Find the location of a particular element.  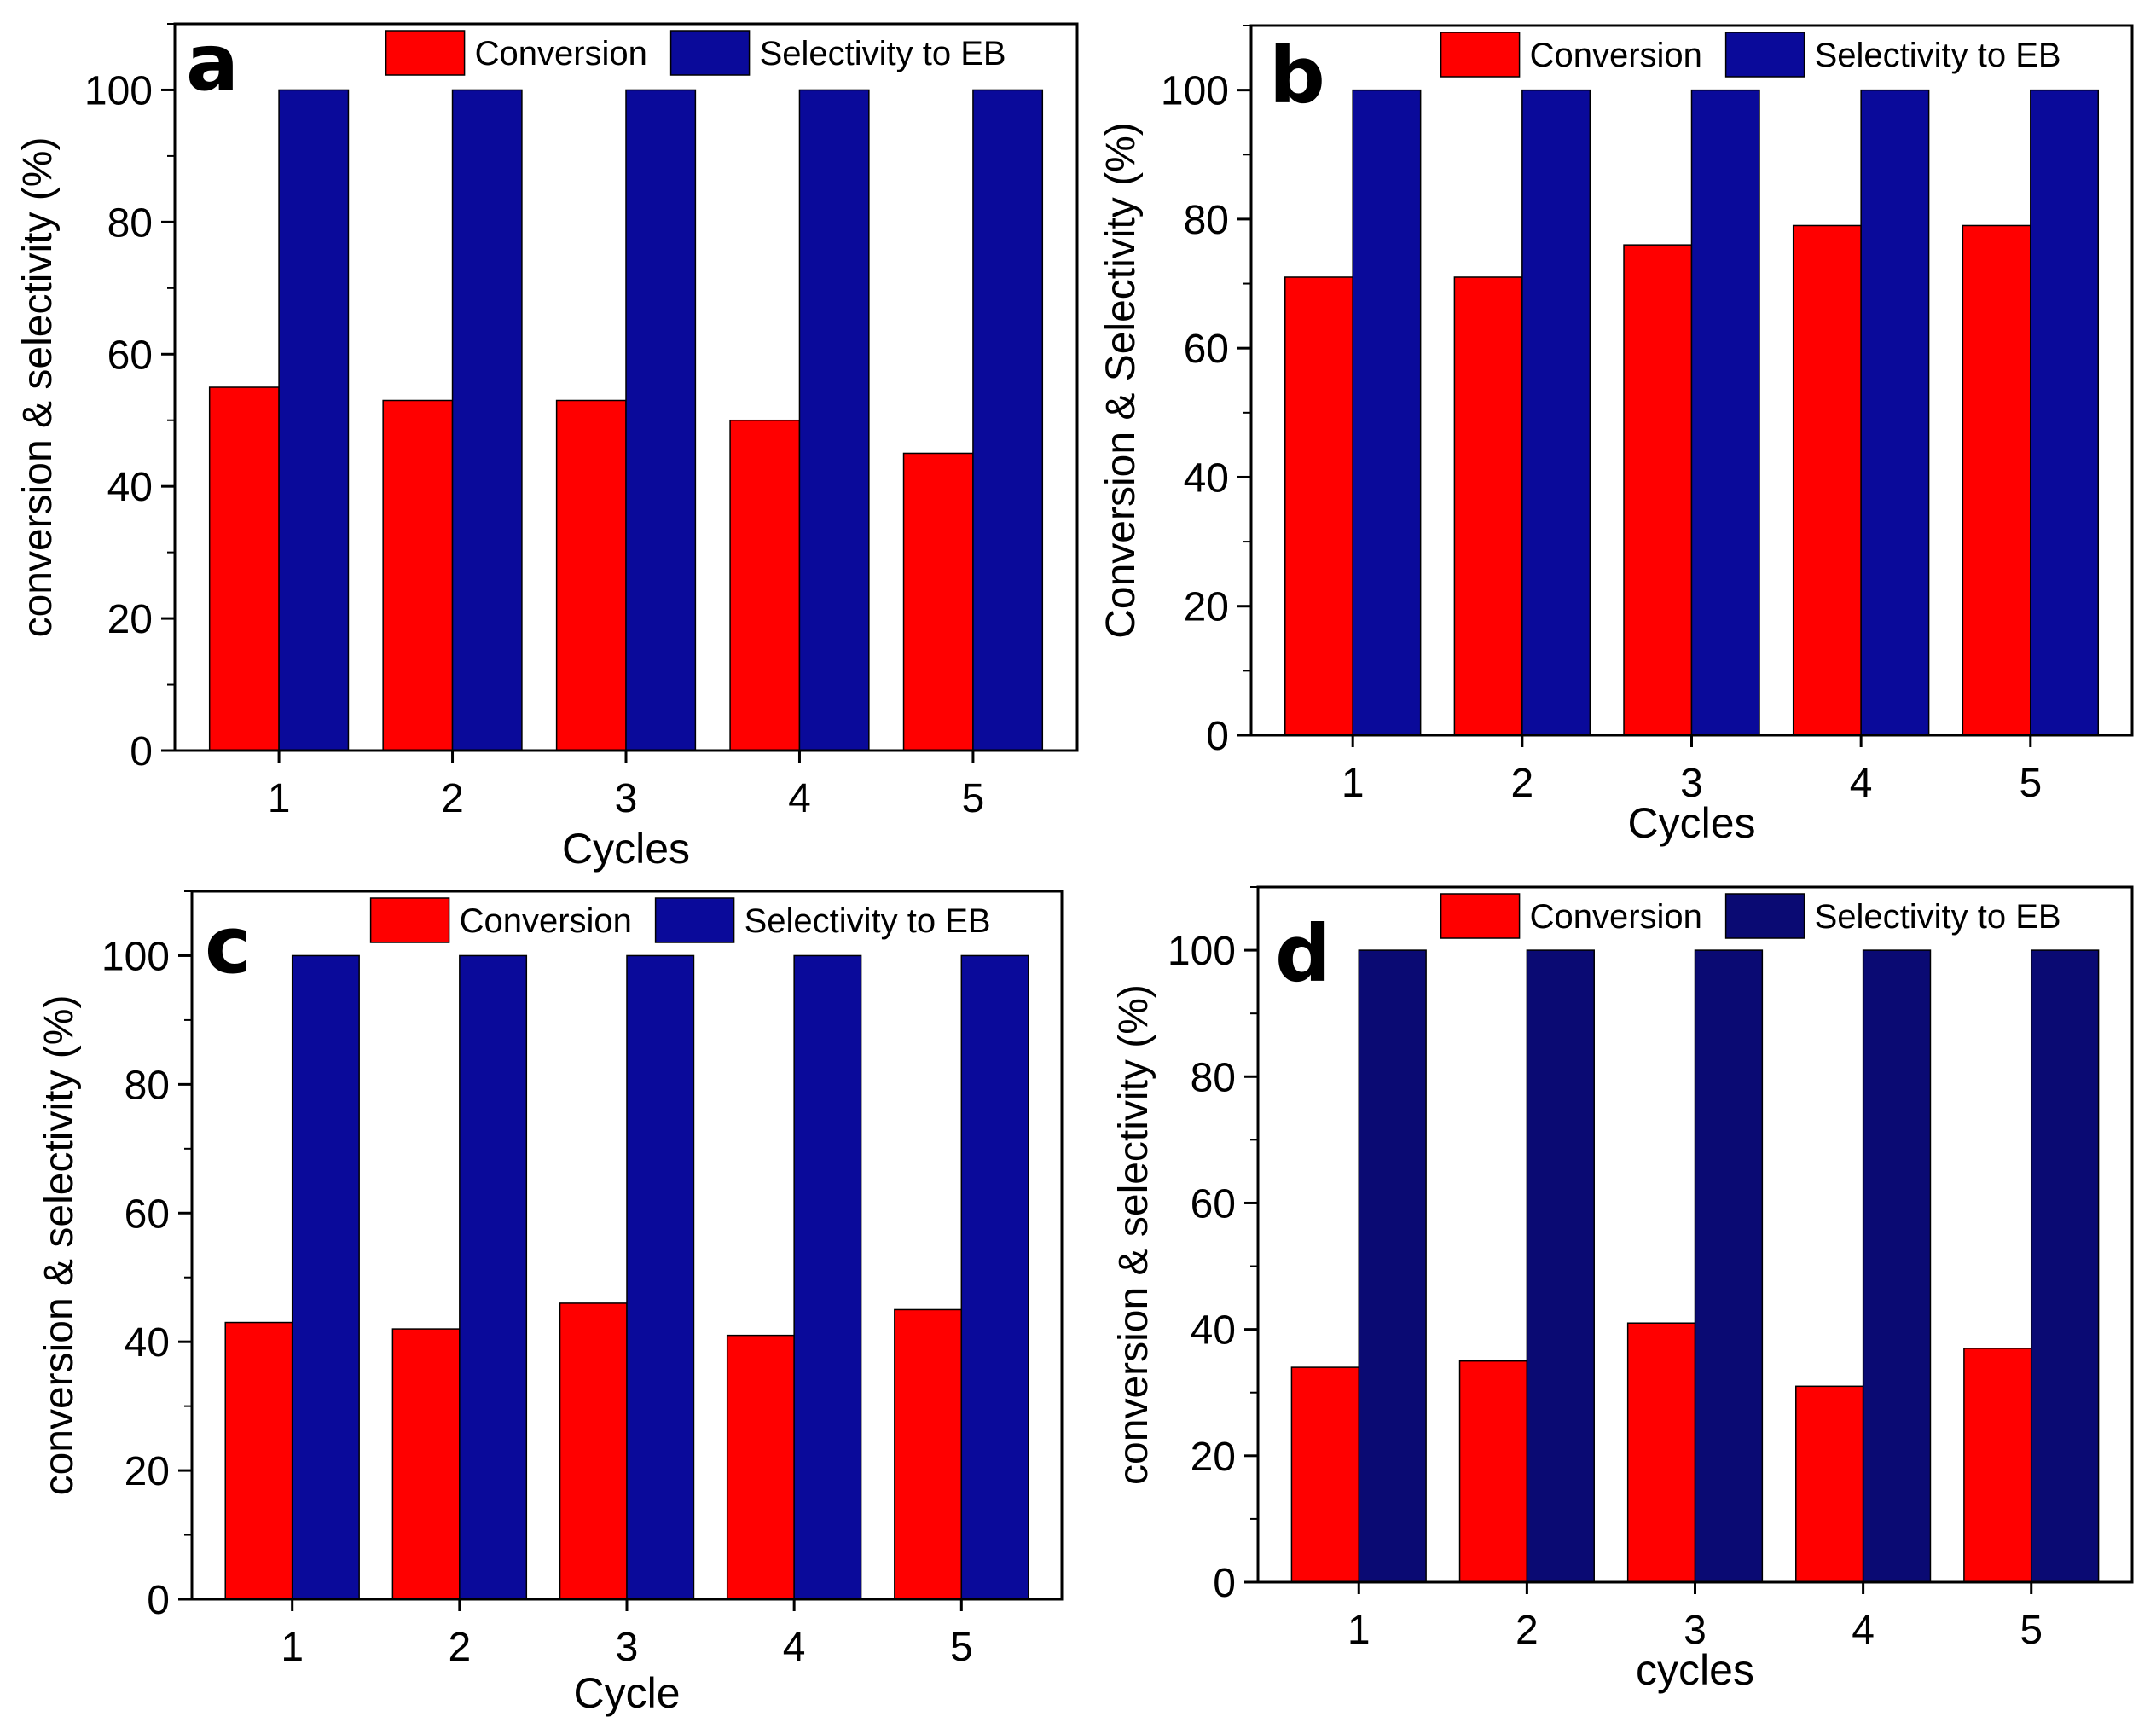

x-axis-label: Cycle is located at coordinates (626, 1693).